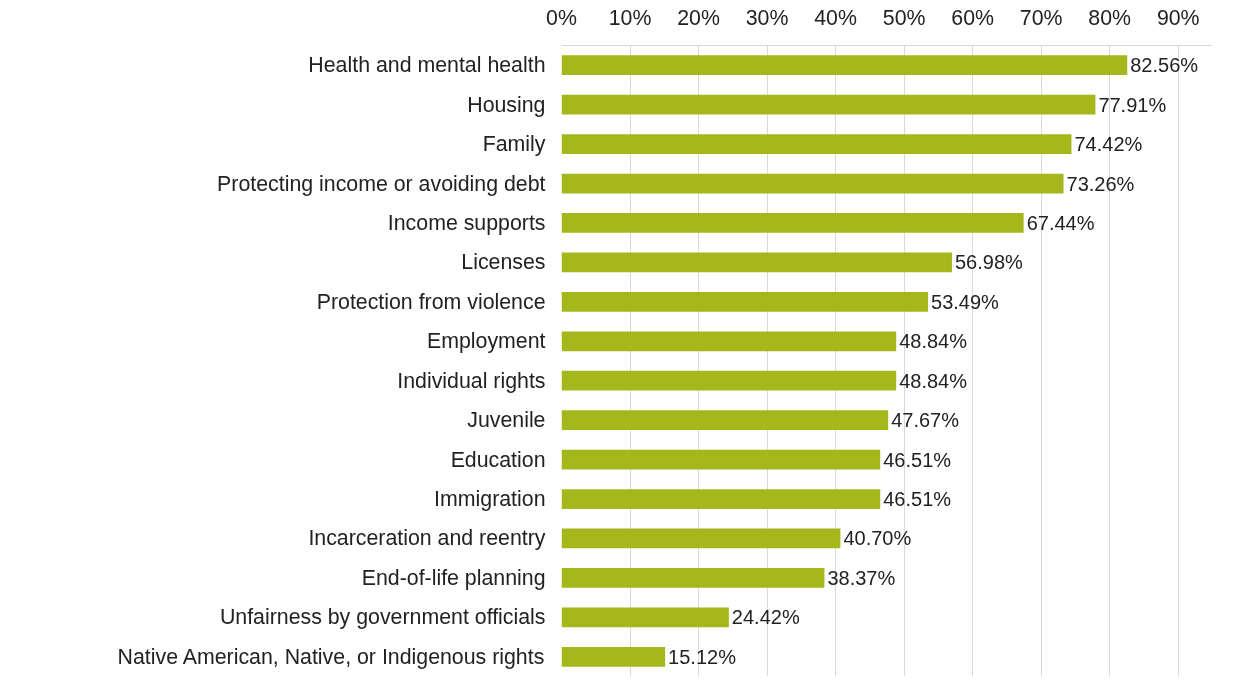 Image resolution: width=1237 pixels, height=681 pixels. I want to click on x-tick-label: 40%, so click(835, 17).